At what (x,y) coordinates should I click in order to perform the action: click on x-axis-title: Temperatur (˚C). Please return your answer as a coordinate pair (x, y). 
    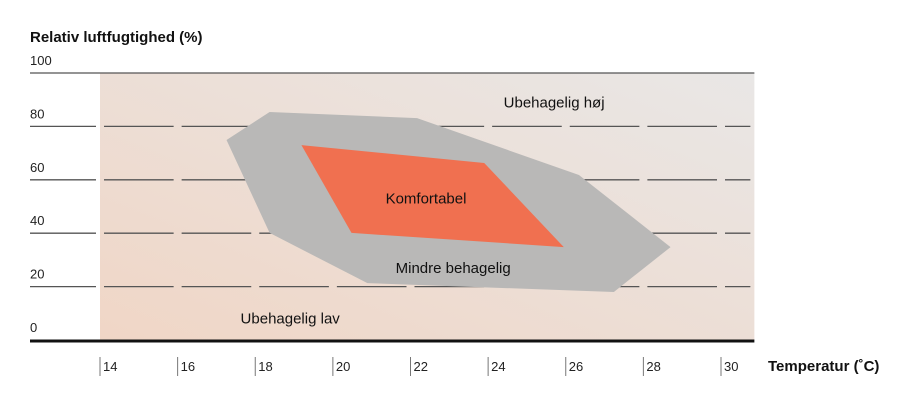
    Looking at the image, I should click on (823, 366).